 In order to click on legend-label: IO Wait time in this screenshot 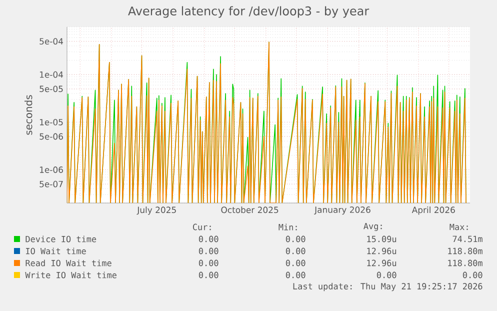, I will do `click(56, 251)`.